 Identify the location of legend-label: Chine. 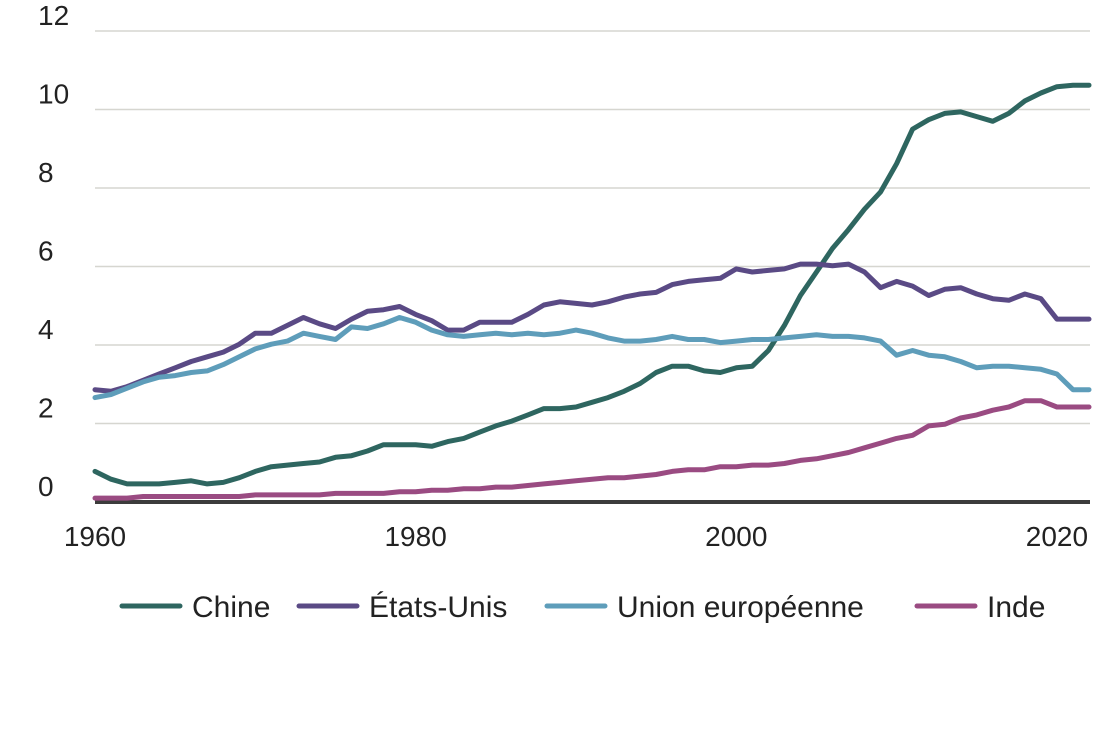
(231, 607).